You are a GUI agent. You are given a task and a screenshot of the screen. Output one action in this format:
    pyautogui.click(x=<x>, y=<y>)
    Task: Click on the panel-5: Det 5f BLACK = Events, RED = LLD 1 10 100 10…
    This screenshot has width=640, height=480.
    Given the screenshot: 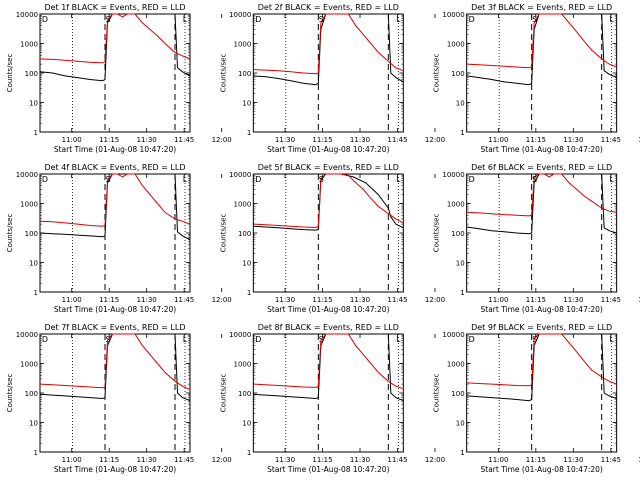 What is the action you would take?
    pyautogui.click(x=332, y=238)
    